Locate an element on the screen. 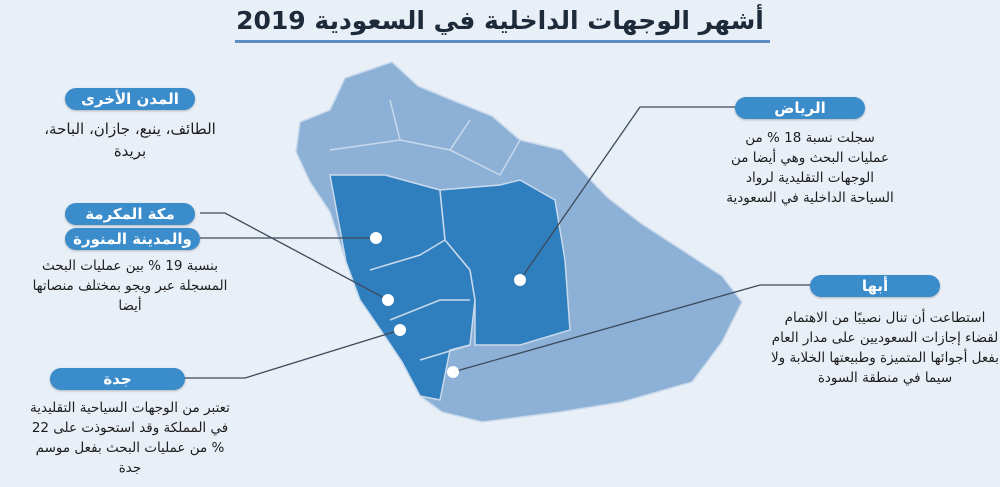 The image size is (1000, 487). label-makkah: مكة المكرمة is located at coordinates (130, 214).